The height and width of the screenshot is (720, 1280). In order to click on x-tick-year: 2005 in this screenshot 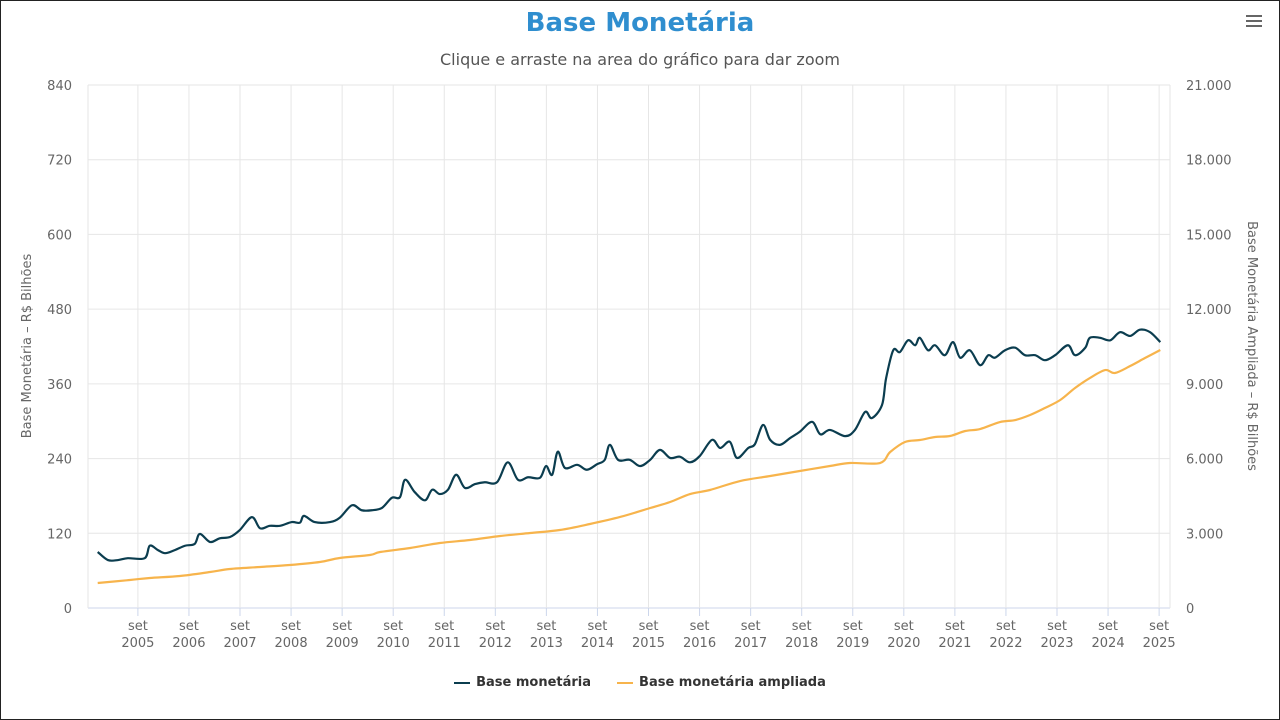, I will do `click(137, 643)`.